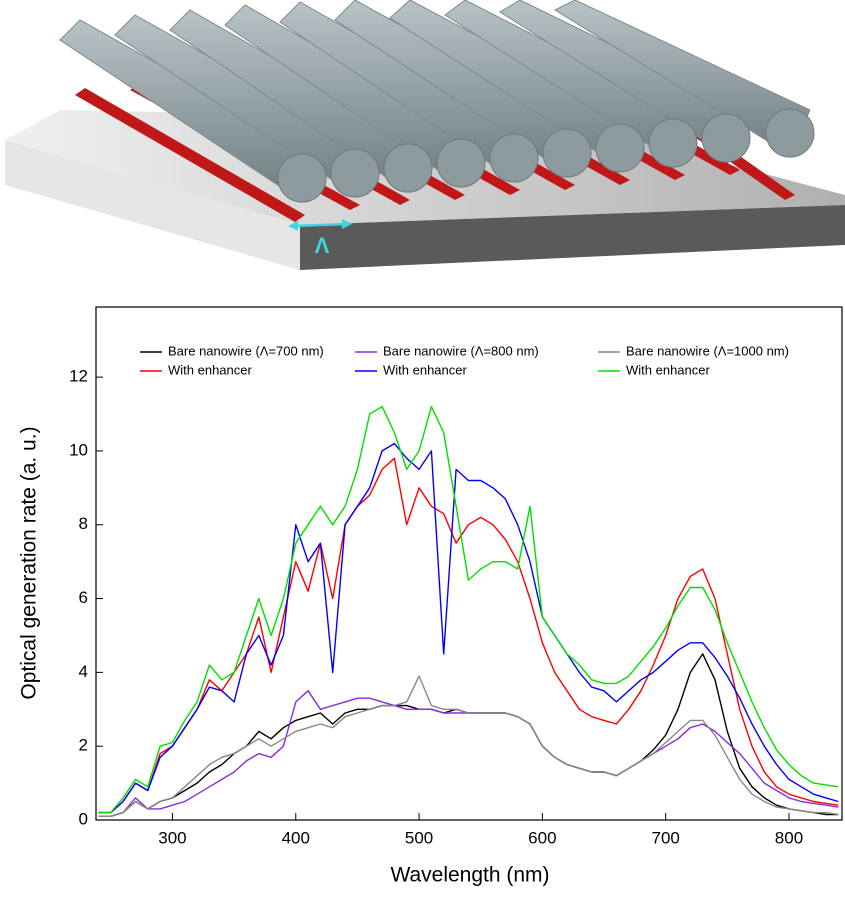 The image size is (845, 899). What do you see at coordinates (461, 350) in the screenshot?
I see `legend-label: Bare nanowire (Λ=800 nm)` at bounding box center [461, 350].